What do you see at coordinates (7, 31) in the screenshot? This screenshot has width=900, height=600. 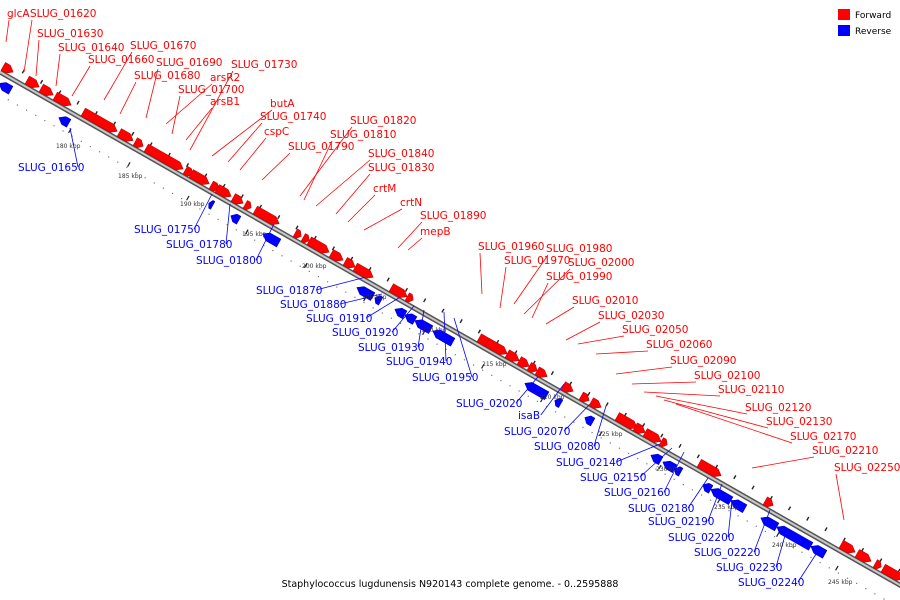 I see `leader-glca` at bounding box center [7, 31].